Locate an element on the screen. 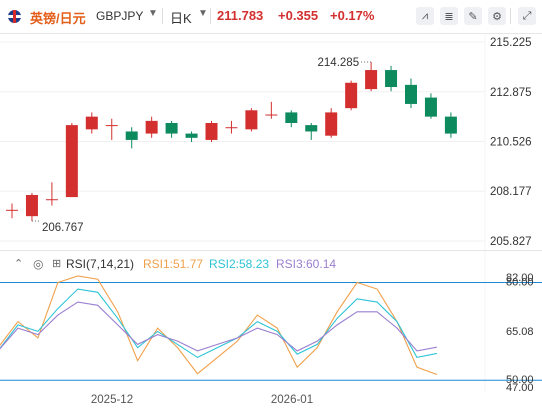 Image resolution: width=542 pixels, height=412 pixels. rsi3-value: RSI3:60.14 is located at coordinates (306, 264).